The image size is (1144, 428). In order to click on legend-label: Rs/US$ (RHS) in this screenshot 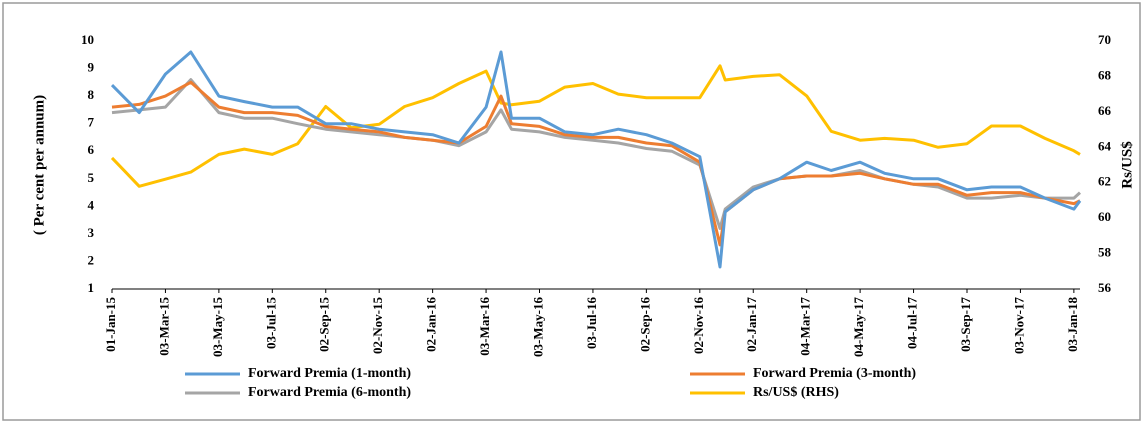, I will do `click(796, 392)`.